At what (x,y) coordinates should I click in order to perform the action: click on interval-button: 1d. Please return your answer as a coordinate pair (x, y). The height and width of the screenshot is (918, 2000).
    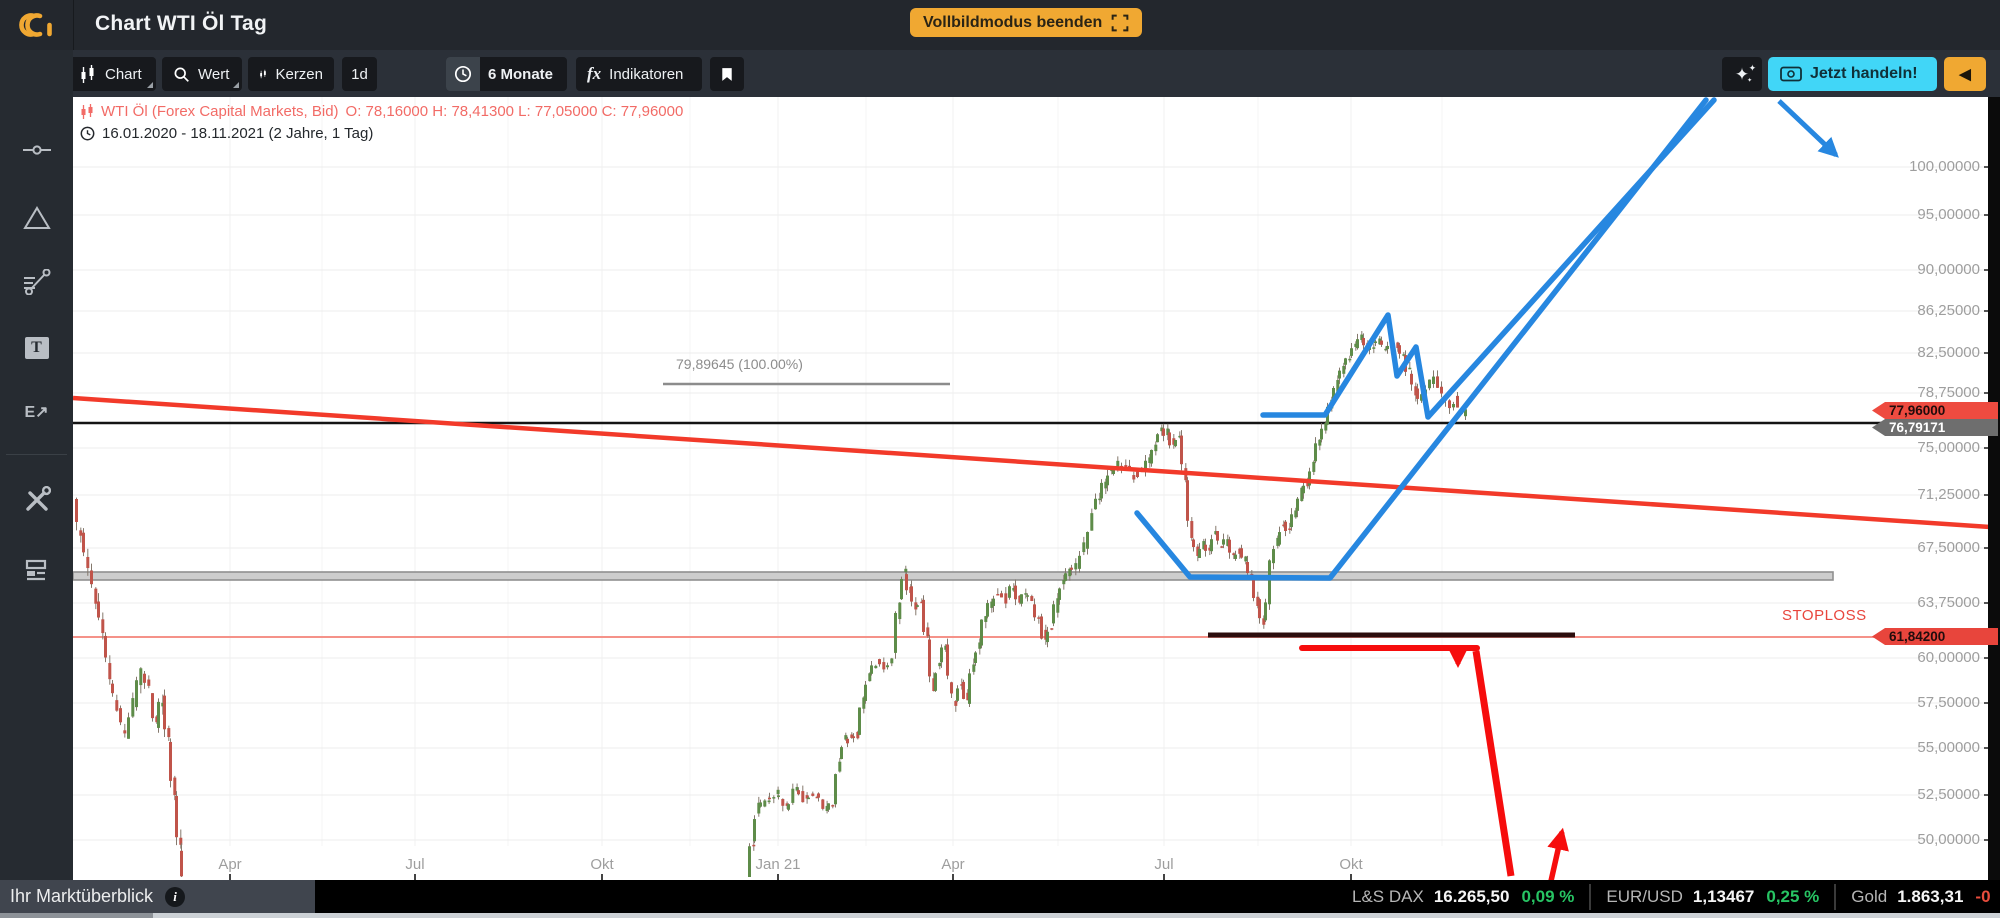
    Looking at the image, I should click on (359, 74).